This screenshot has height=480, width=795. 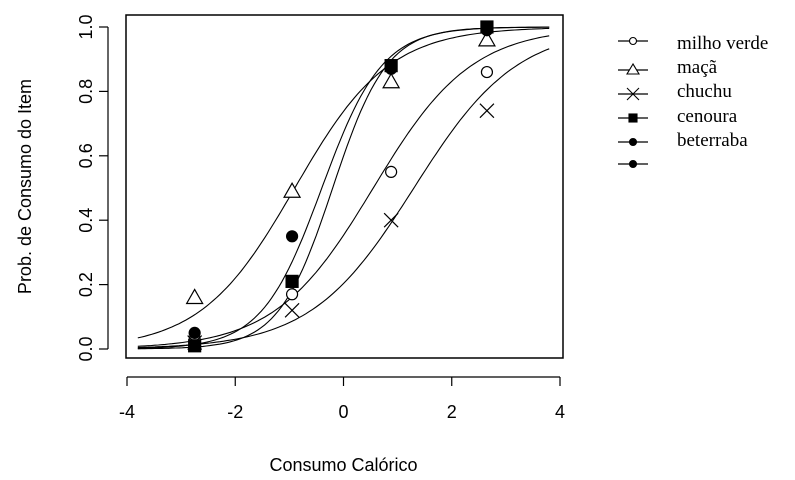 I want to click on legend-item-3: chuchu, so click(x=675, y=91).